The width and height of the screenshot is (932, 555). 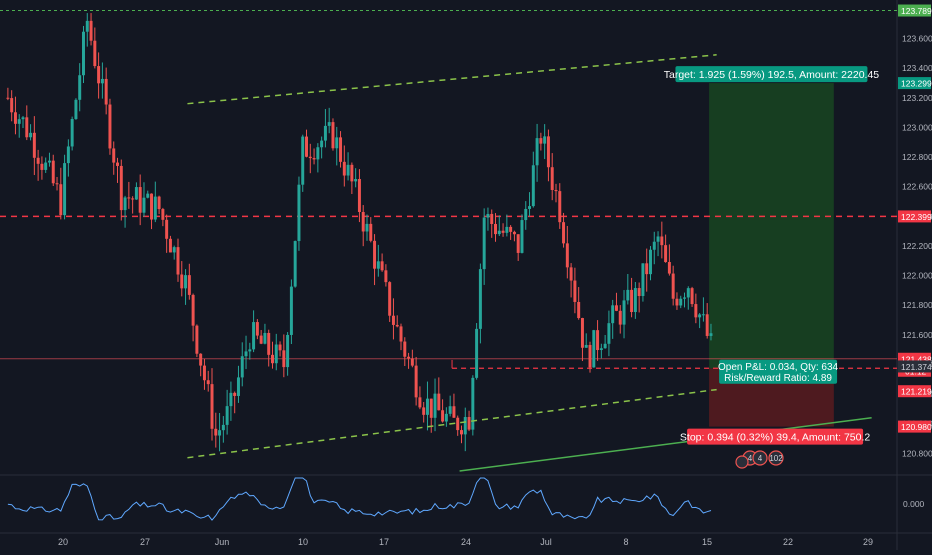 What do you see at coordinates (742, 462) in the screenshot?
I see `event-flag-icon` at bounding box center [742, 462].